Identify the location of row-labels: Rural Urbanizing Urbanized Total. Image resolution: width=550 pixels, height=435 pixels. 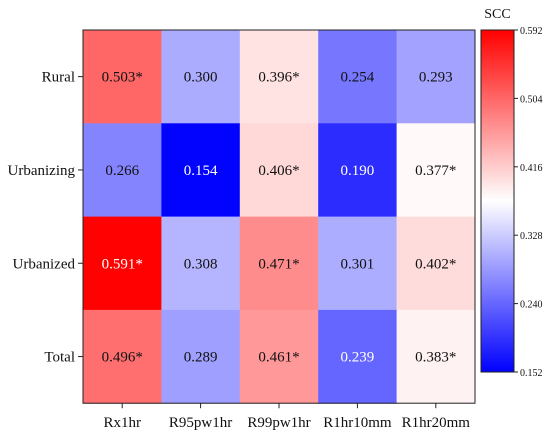
(45, 218).